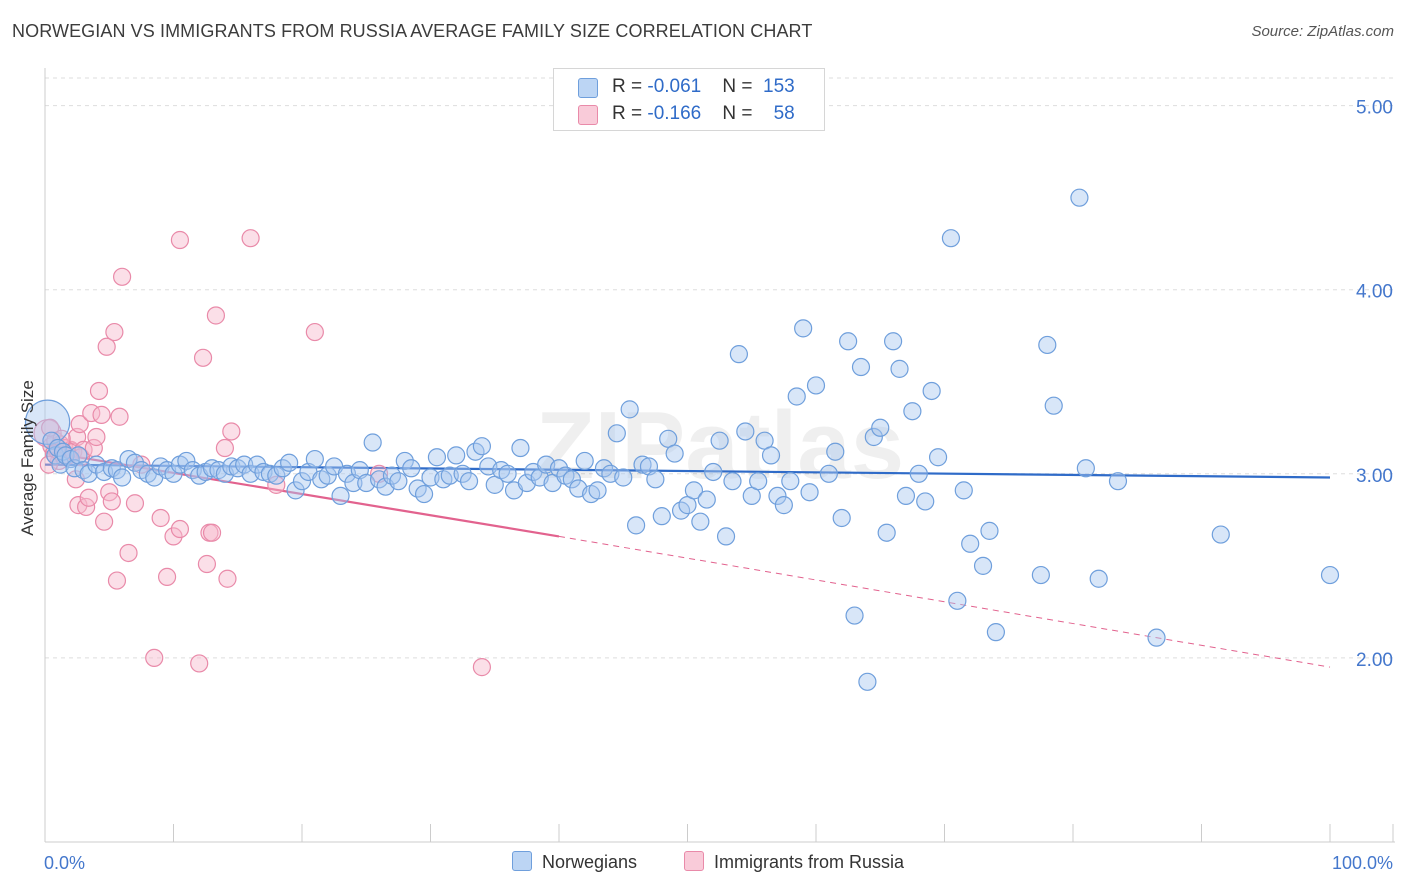 The width and height of the screenshot is (1406, 892). I want to click on r-label: R =, so click(630, 113).